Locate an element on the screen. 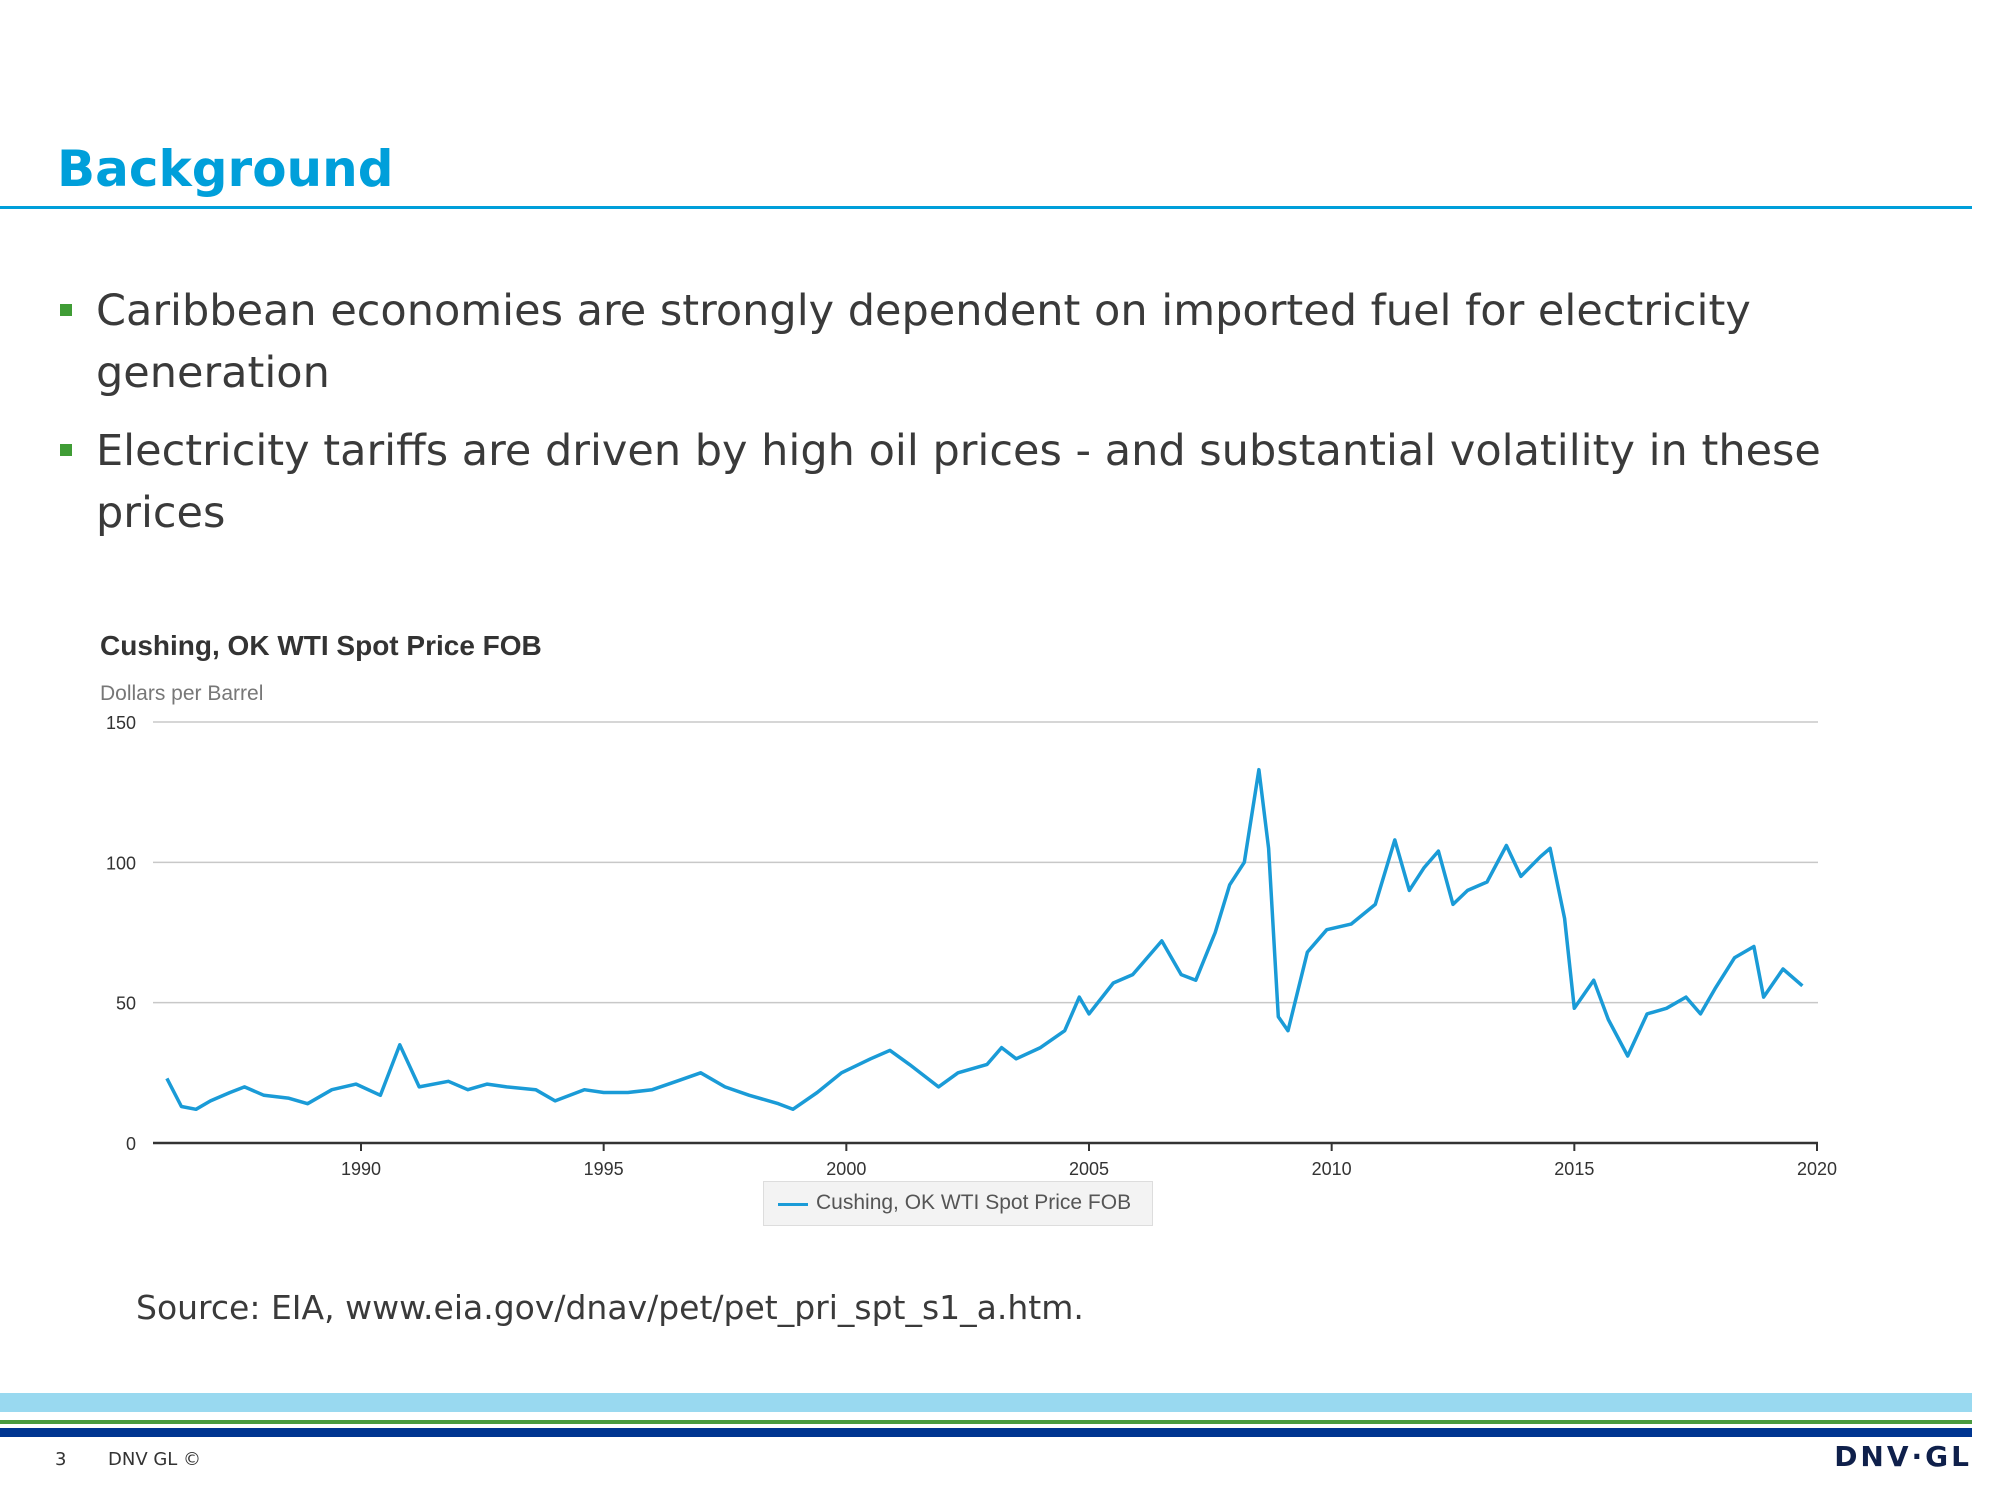  legend-label: Cushing, OK WTI Spot Price FOB is located at coordinates (974, 1202).